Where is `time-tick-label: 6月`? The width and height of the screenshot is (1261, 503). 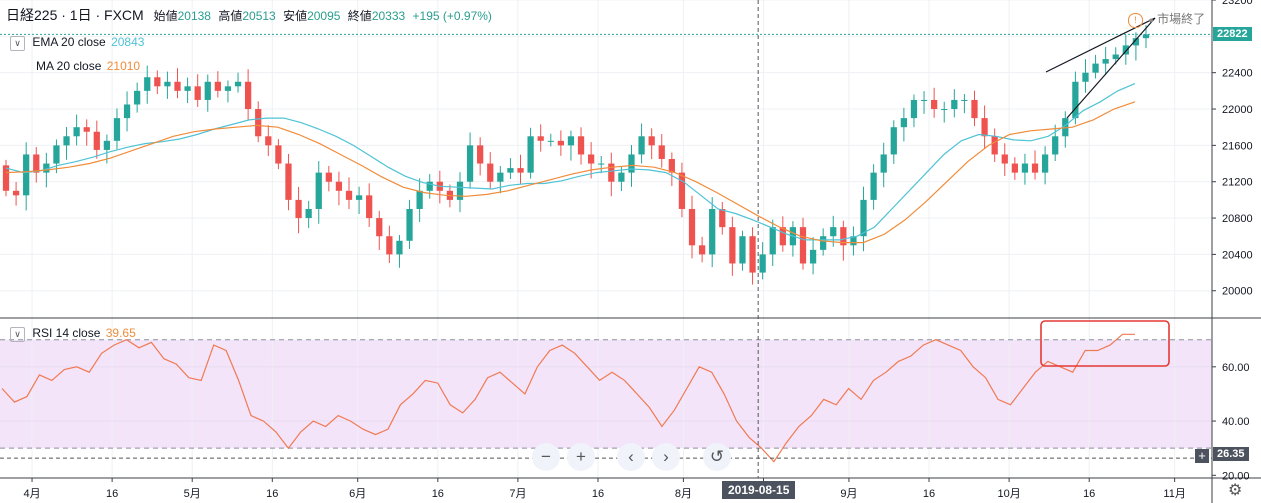
time-tick-label: 6月 is located at coordinates (357, 494).